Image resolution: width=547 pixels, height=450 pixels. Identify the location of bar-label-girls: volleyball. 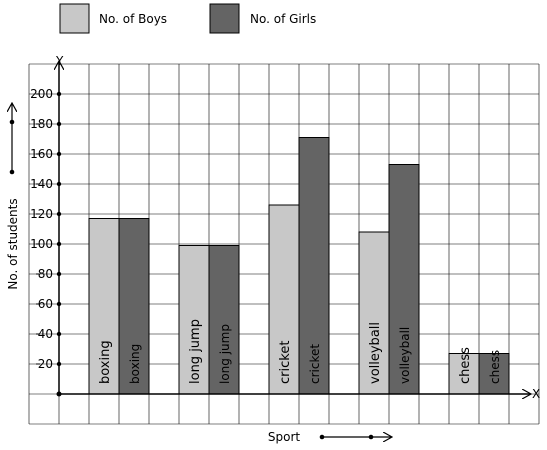
(405, 355).